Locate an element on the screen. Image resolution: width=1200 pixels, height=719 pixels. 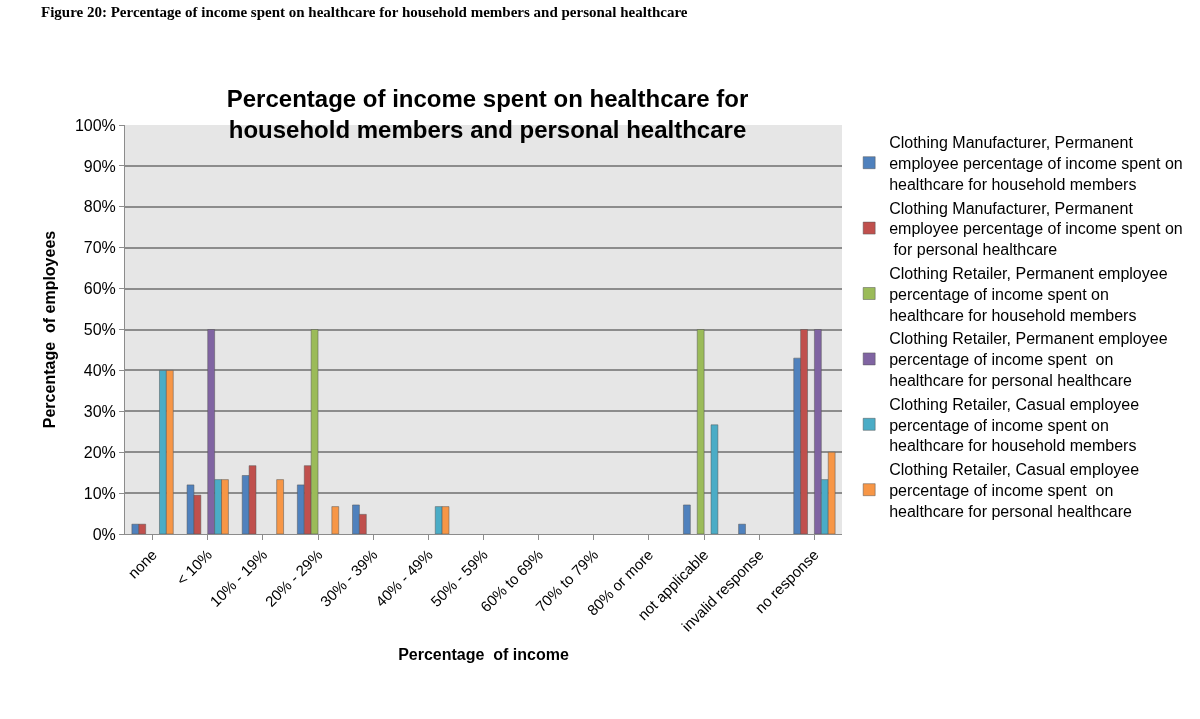
legend-label: Clothing Retailer, Permanent employee percentage of income spent on healthcare for personal healthcare is located at coordinates (1028, 359).